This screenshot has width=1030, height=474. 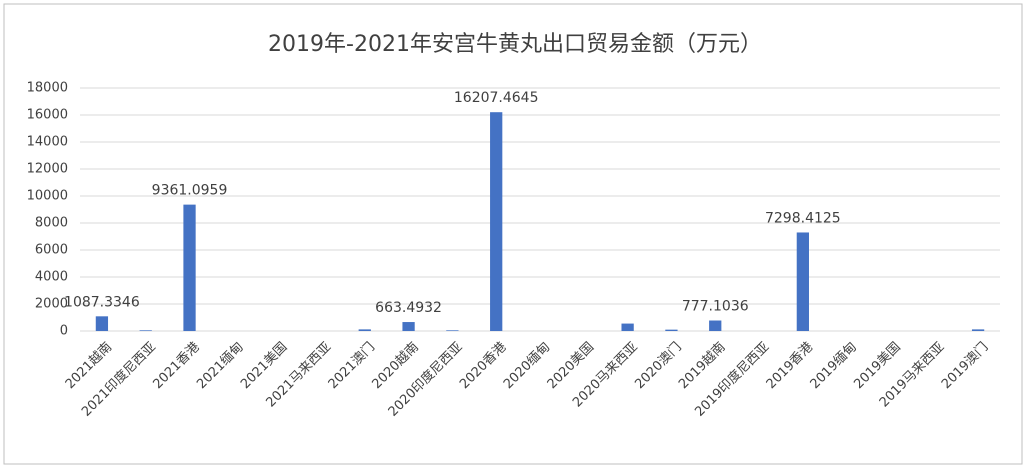 I want to click on data-label: 663.4932, so click(x=408, y=308).